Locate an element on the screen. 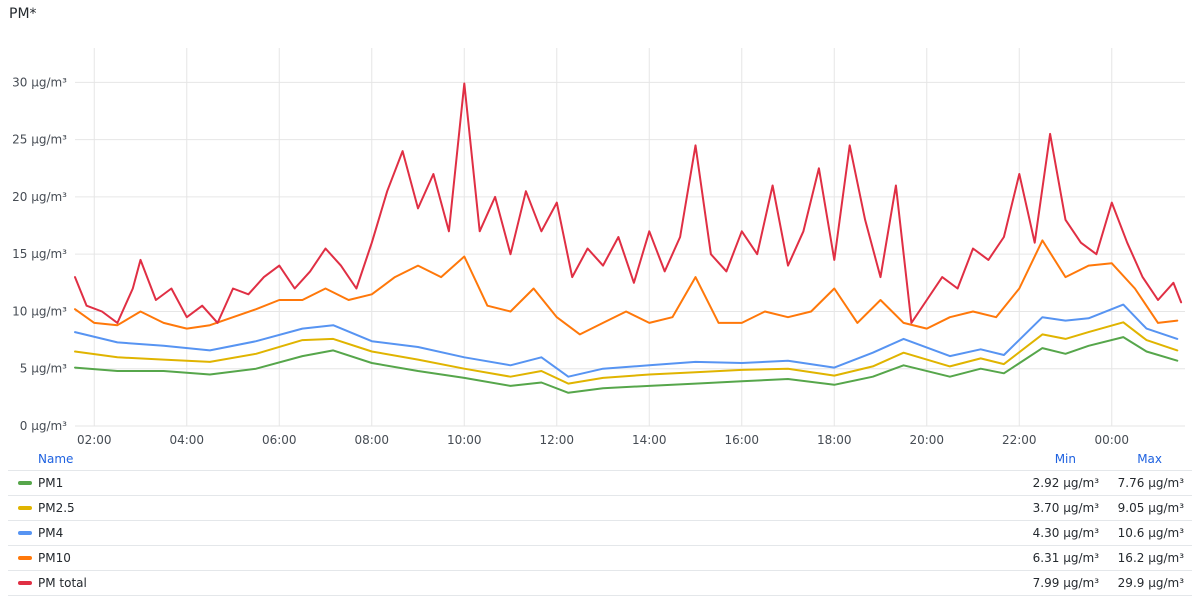 Image resolution: width=1200 pixels, height=600 pixels. legend-row-pm2-5: PM2.5 3.70 µg/m³ 9.05 µg/m³ is located at coordinates (600, 508).